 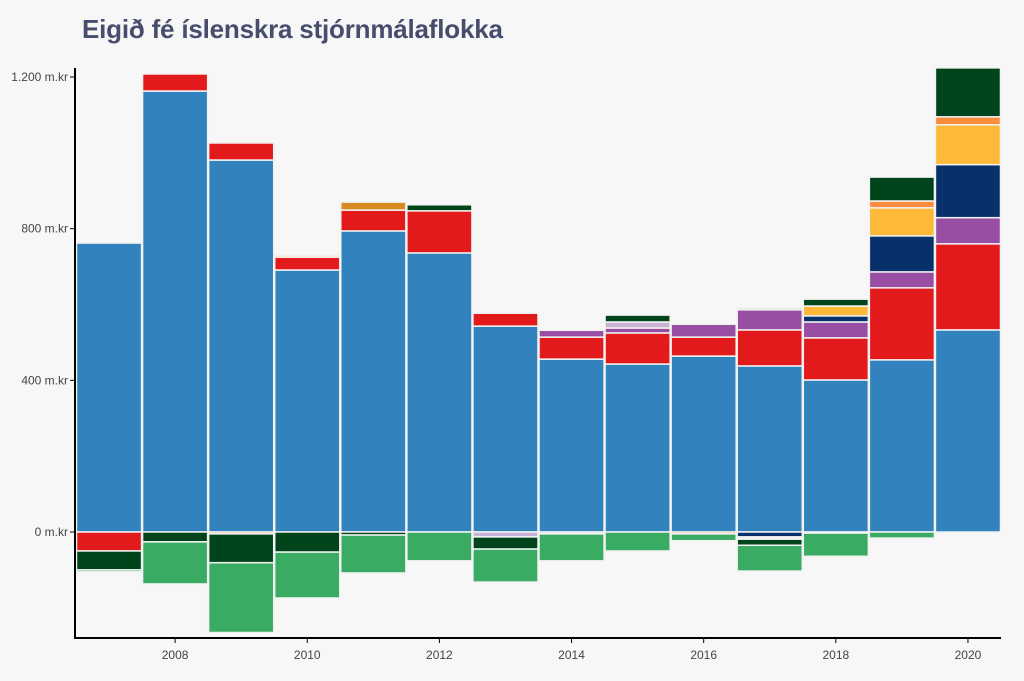 I want to click on x-tick-label: 2014, so click(x=571, y=655).